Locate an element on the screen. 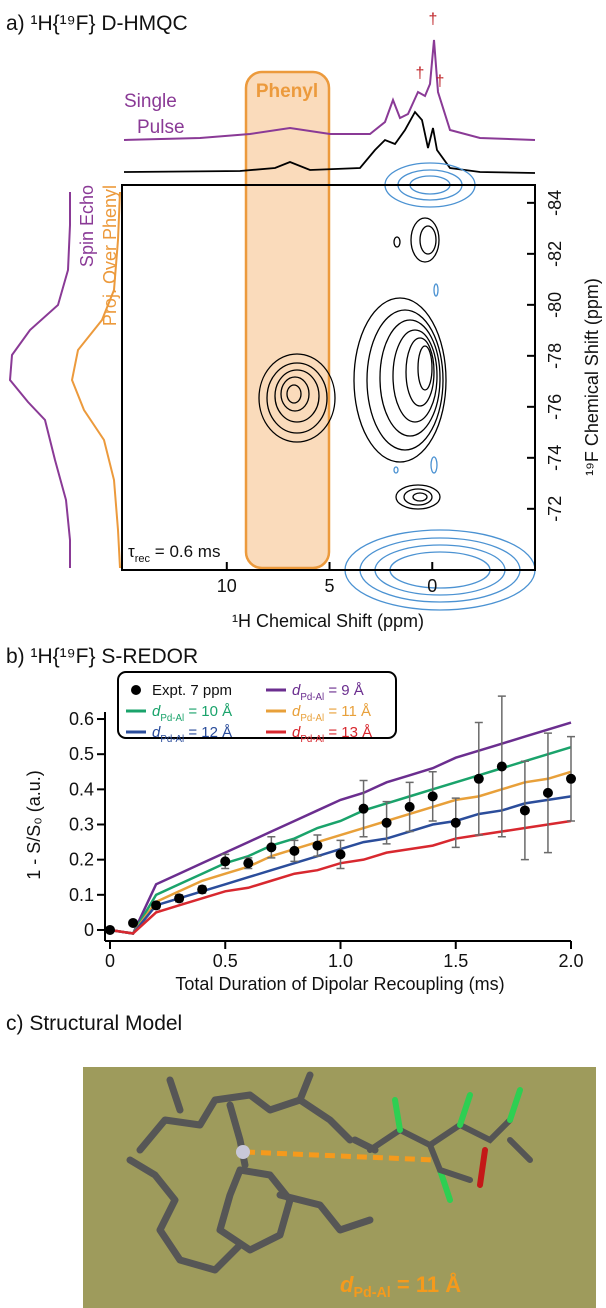  legend-label: dPd-Al = 13 Å is located at coordinates (332, 734).